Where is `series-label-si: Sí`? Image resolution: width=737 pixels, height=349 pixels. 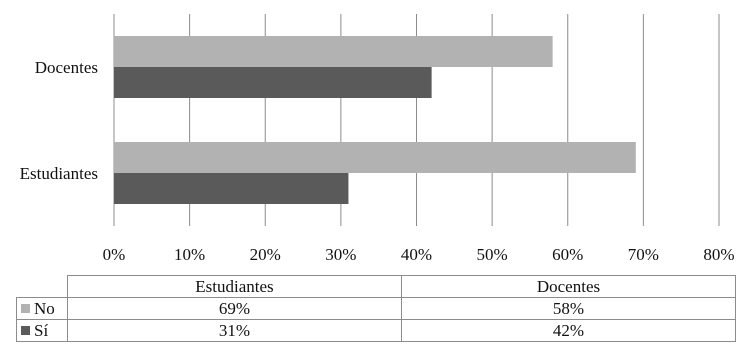 series-label-si: Sí is located at coordinates (41, 330).